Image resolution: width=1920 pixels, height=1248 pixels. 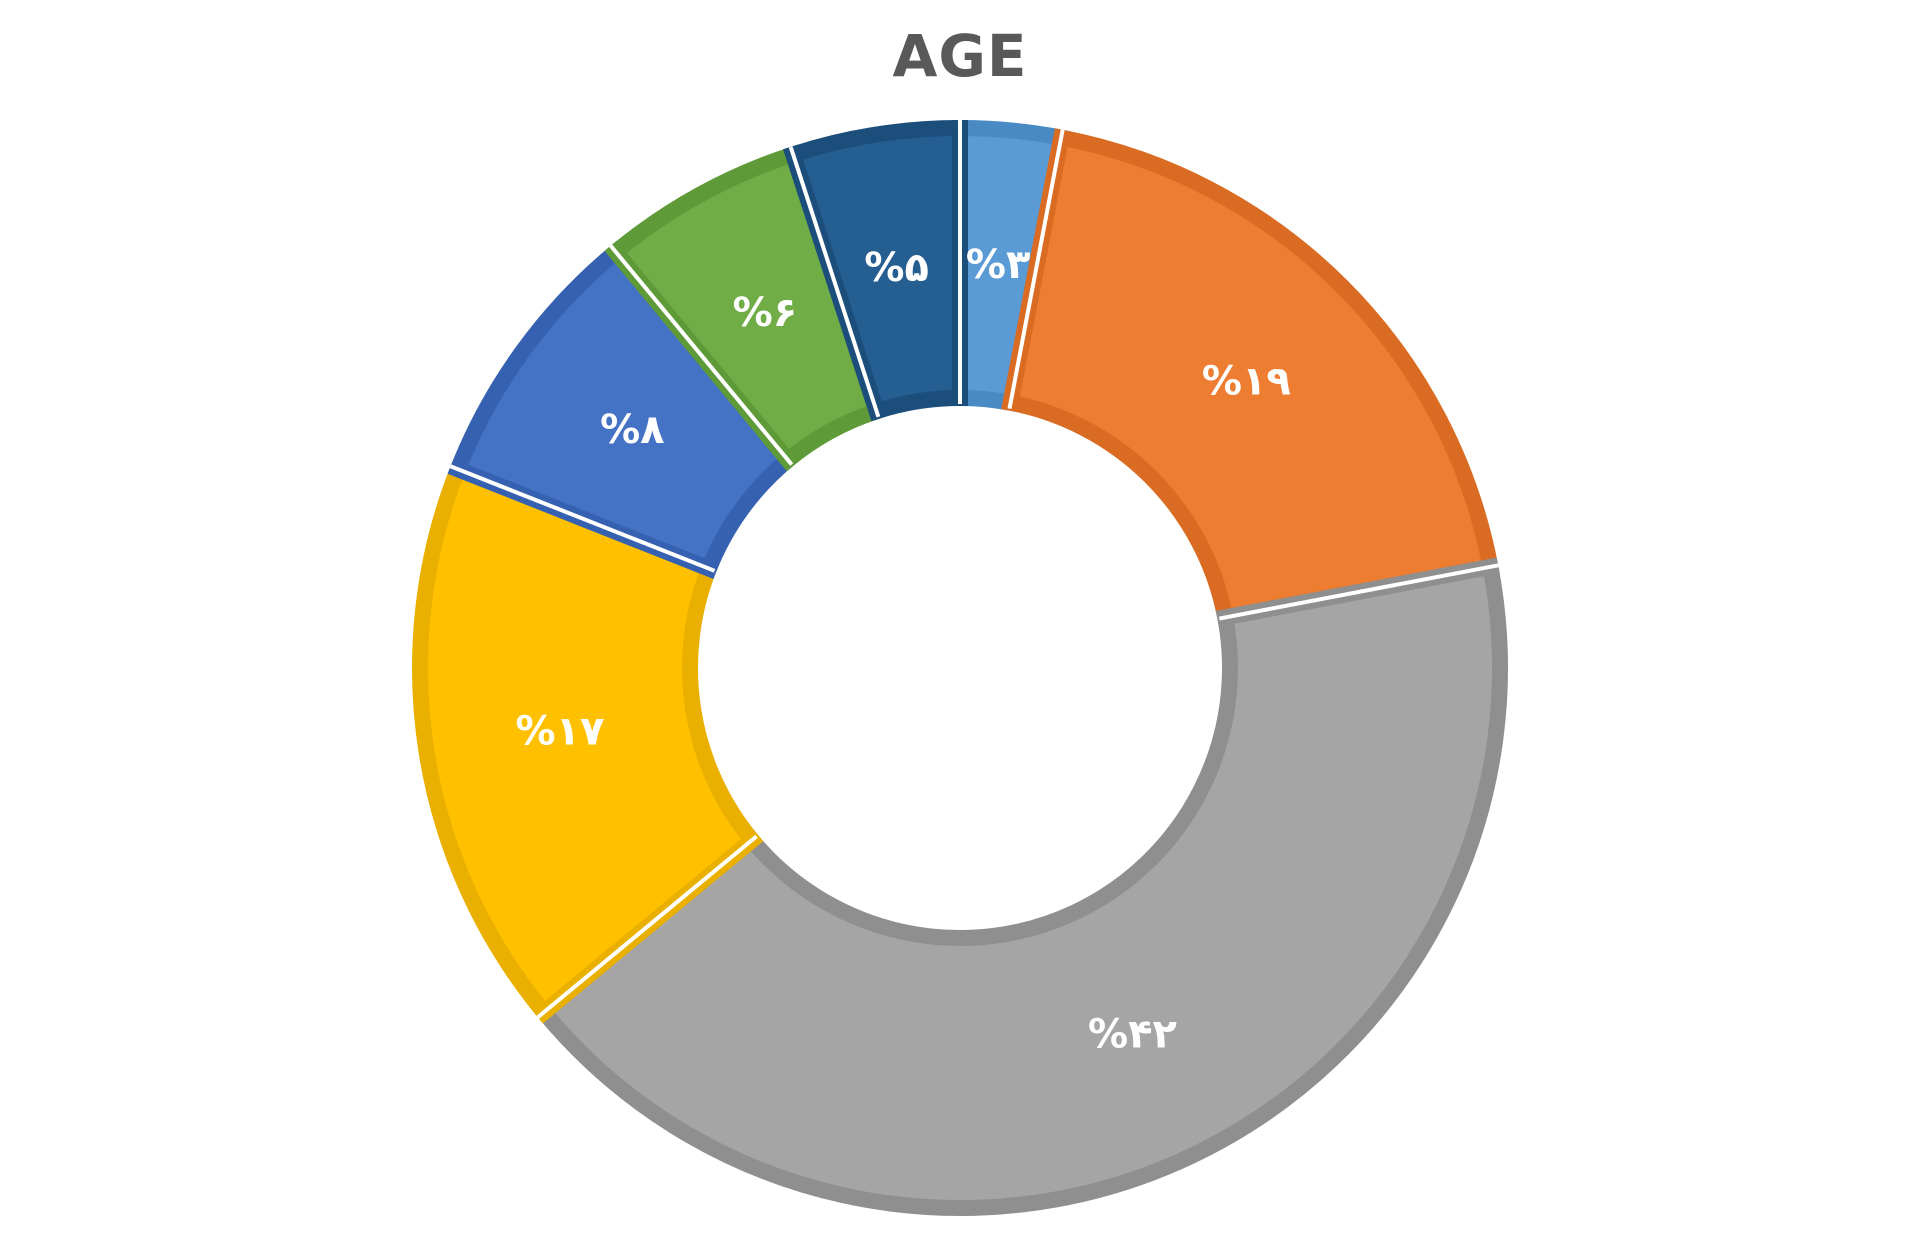 I want to click on slice-data-label: %۸, so click(x=632, y=430).